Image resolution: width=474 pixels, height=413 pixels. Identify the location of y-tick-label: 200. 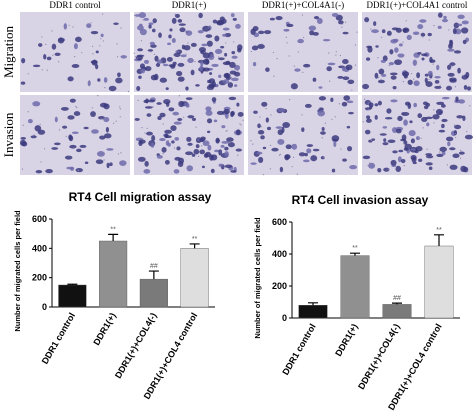
(39, 278).